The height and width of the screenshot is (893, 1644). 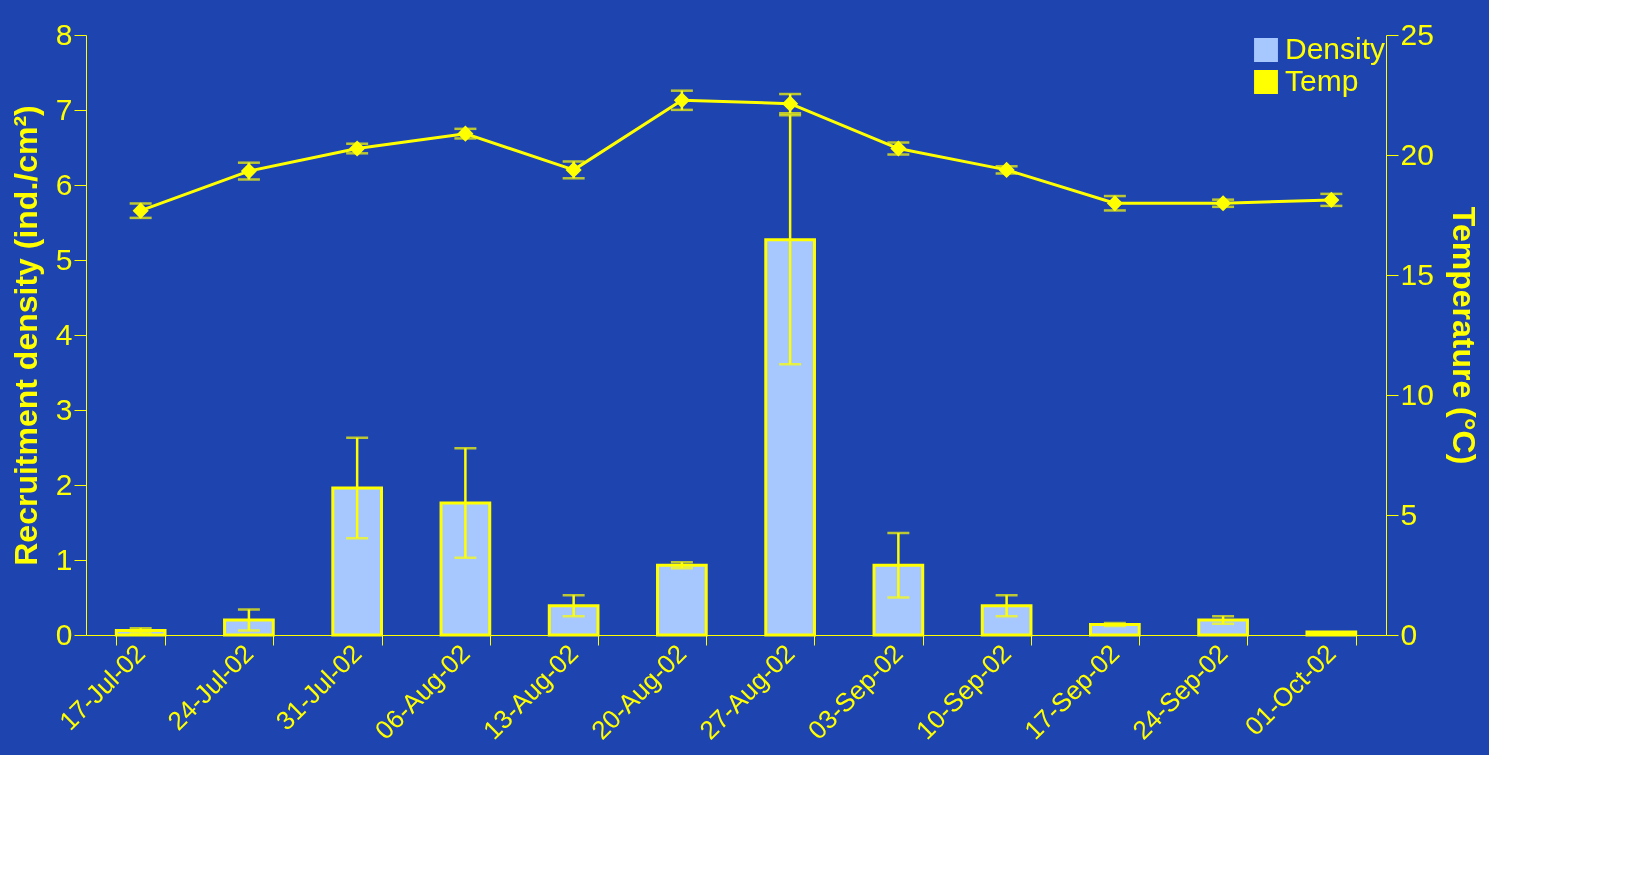 What do you see at coordinates (64, 34) in the screenshot?
I see `y-tick-label: 8` at bounding box center [64, 34].